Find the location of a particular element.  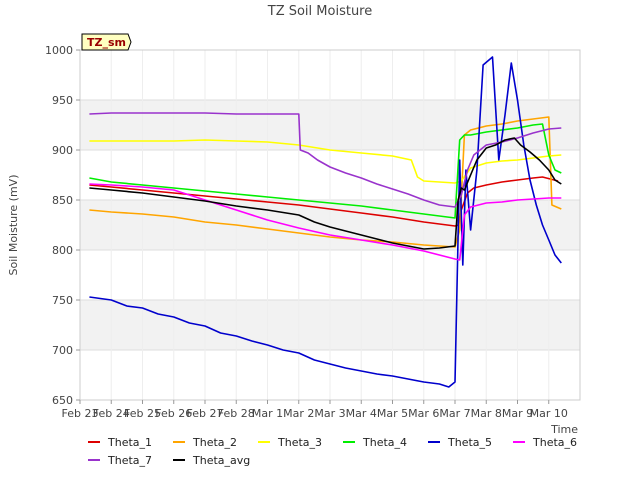

x-tick-label: Mar 6 is located at coordinates (423, 413).